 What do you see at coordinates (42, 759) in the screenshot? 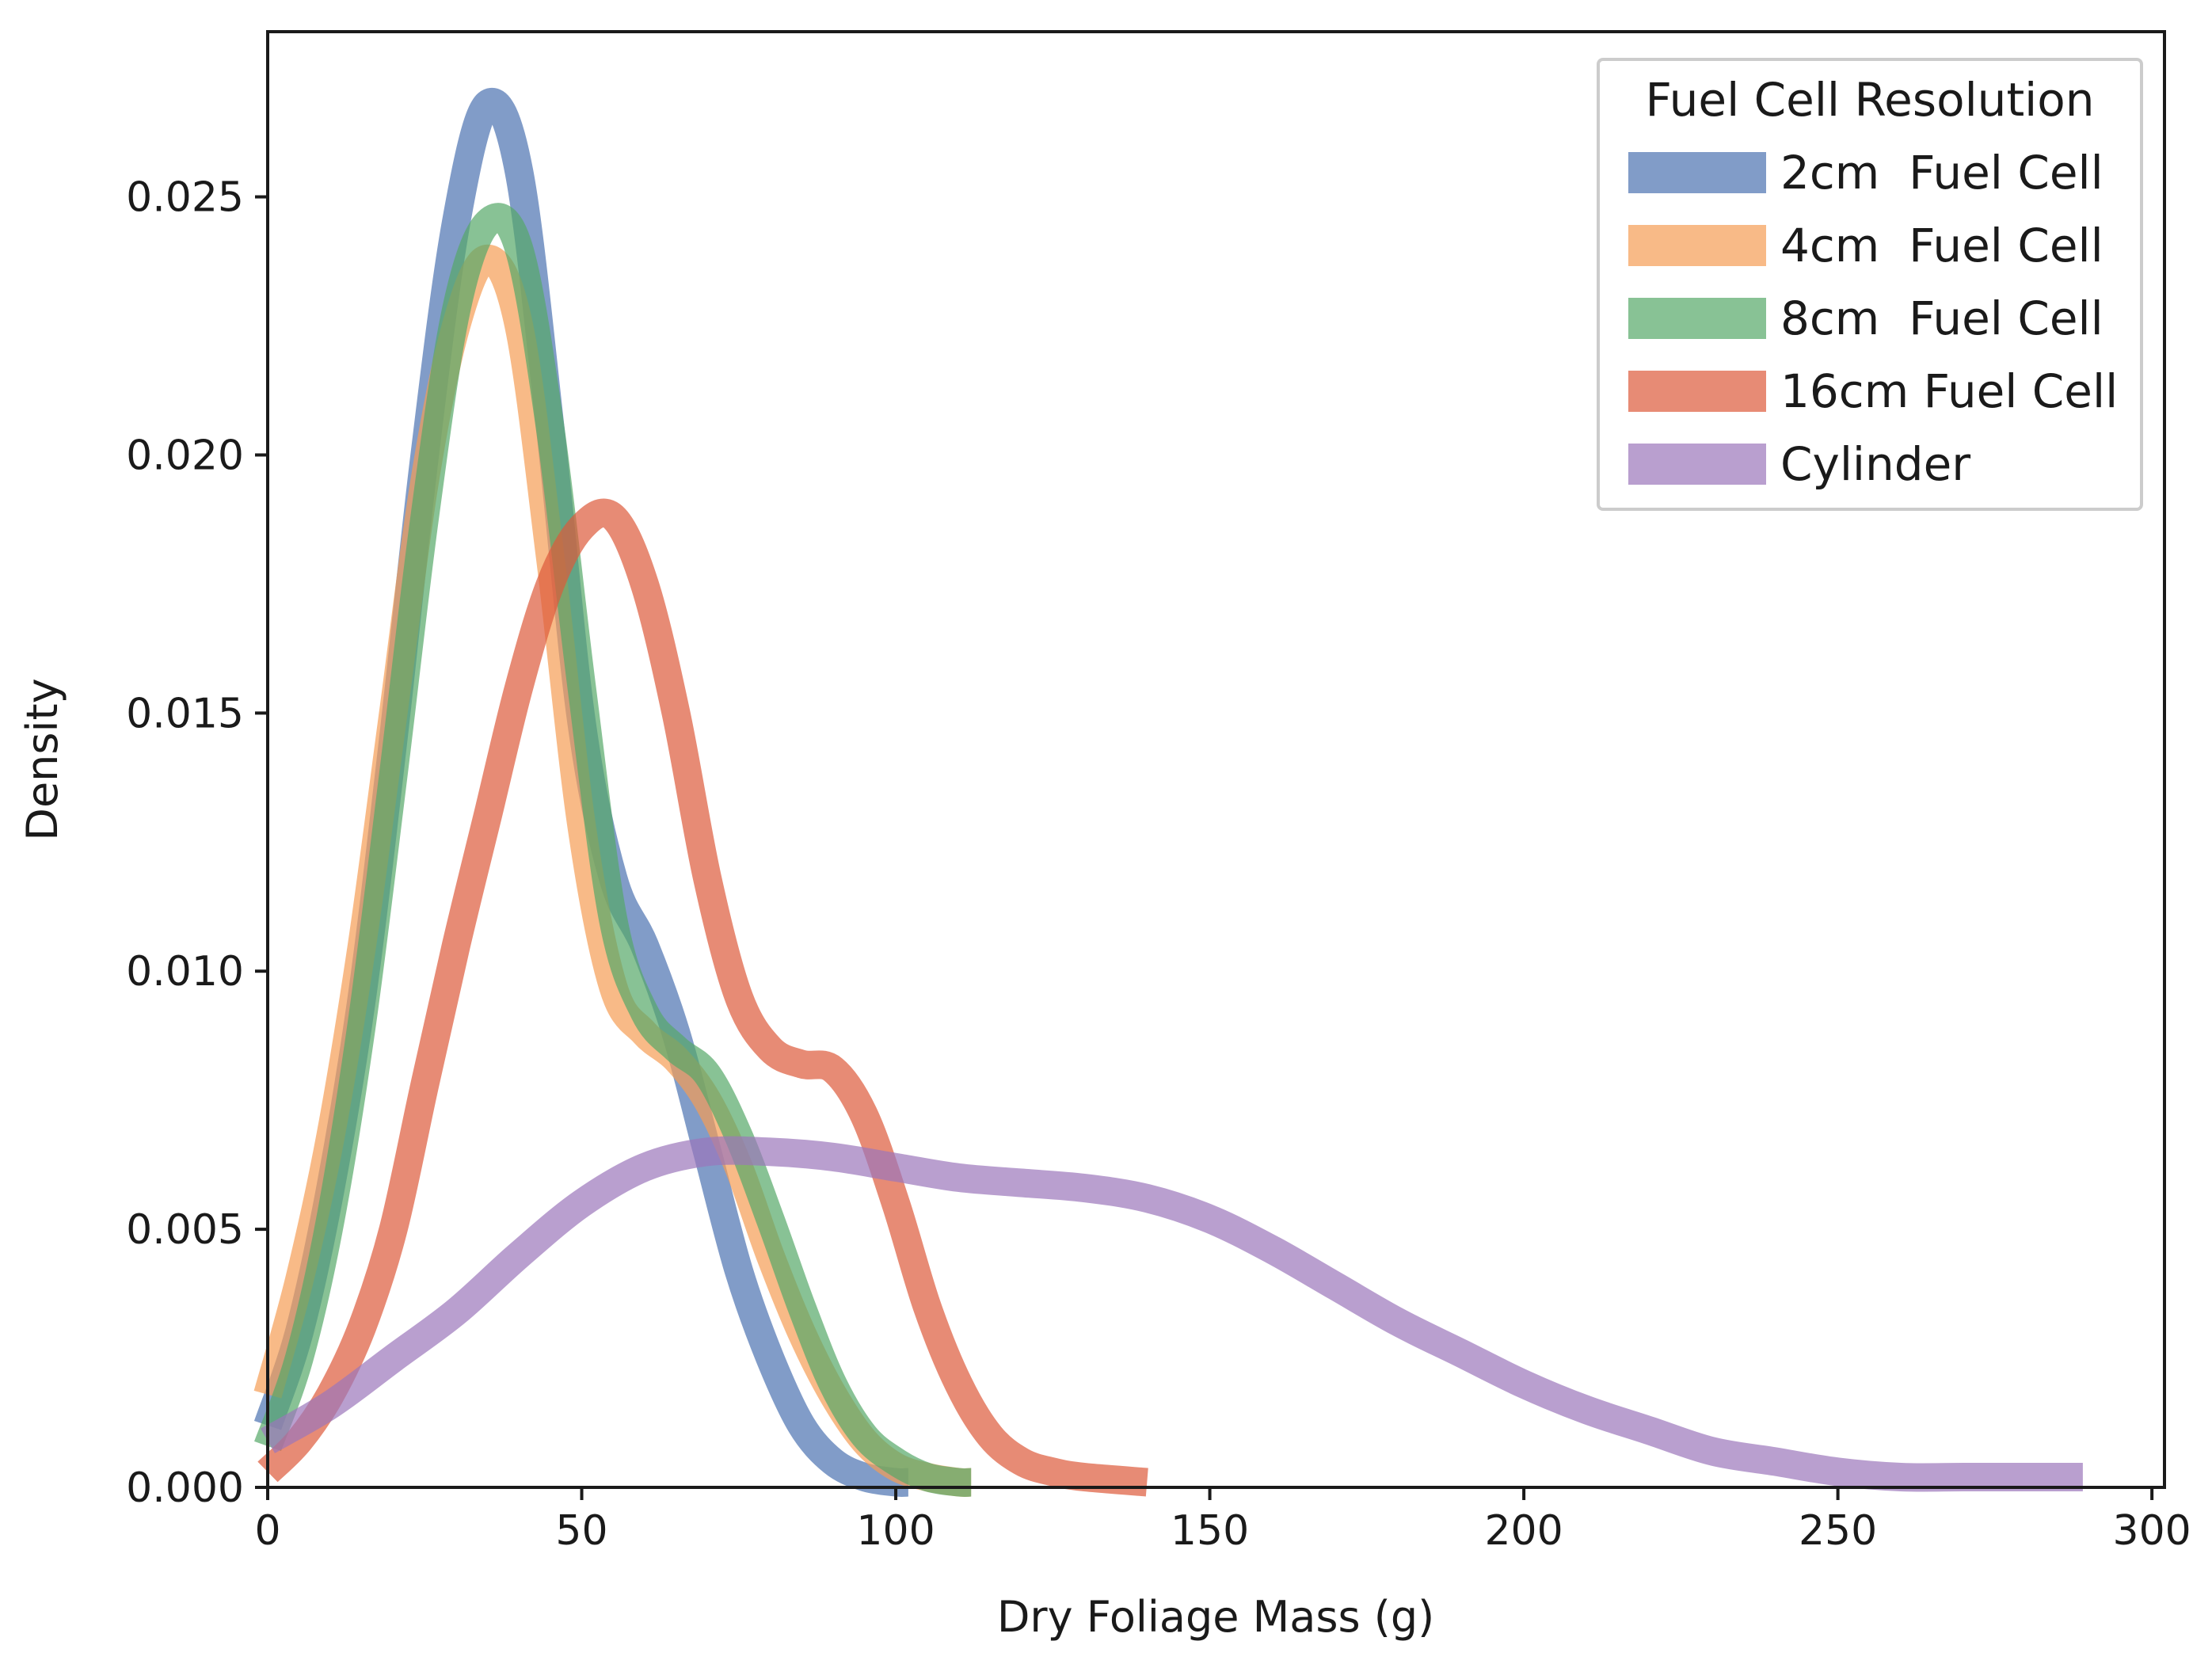
I see `y-axis-title: Density` at bounding box center [42, 759].